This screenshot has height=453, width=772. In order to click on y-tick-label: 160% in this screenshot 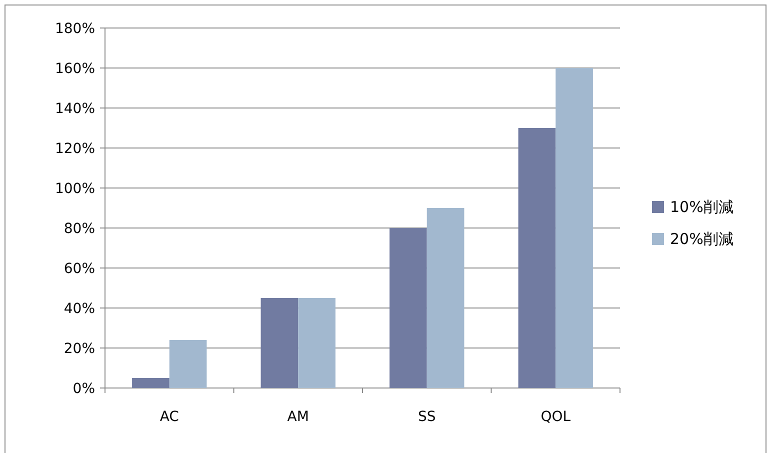, I will do `click(74, 69)`.